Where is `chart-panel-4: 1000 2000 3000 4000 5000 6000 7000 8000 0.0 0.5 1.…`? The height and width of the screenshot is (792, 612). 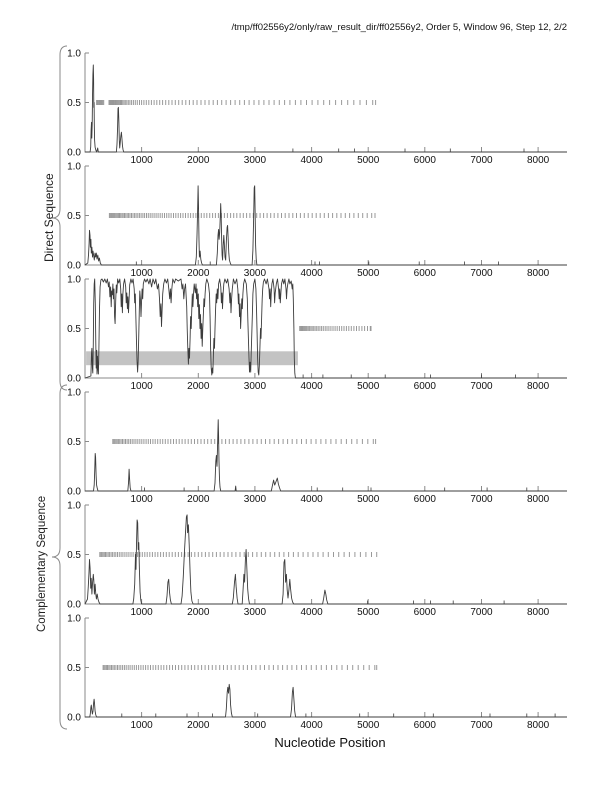
chart-panel-4: 1000 2000 3000 4000 5000 6000 7000 8000 0.0 0.5 1.… is located at coordinates (317, 446).